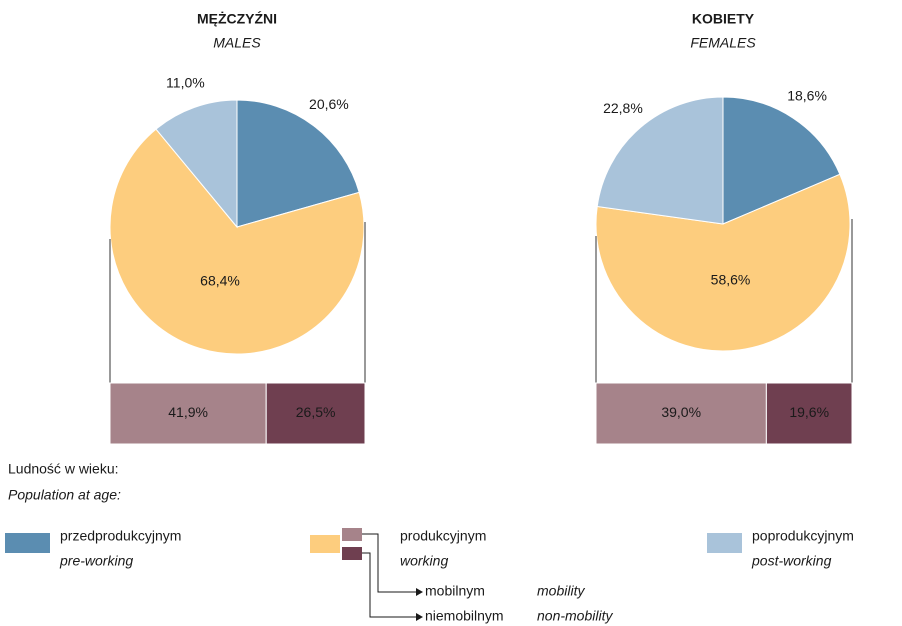 The width and height of the screenshot is (902, 626). What do you see at coordinates (329, 104) in the screenshot?
I see `data-label: 20,6%` at bounding box center [329, 104].